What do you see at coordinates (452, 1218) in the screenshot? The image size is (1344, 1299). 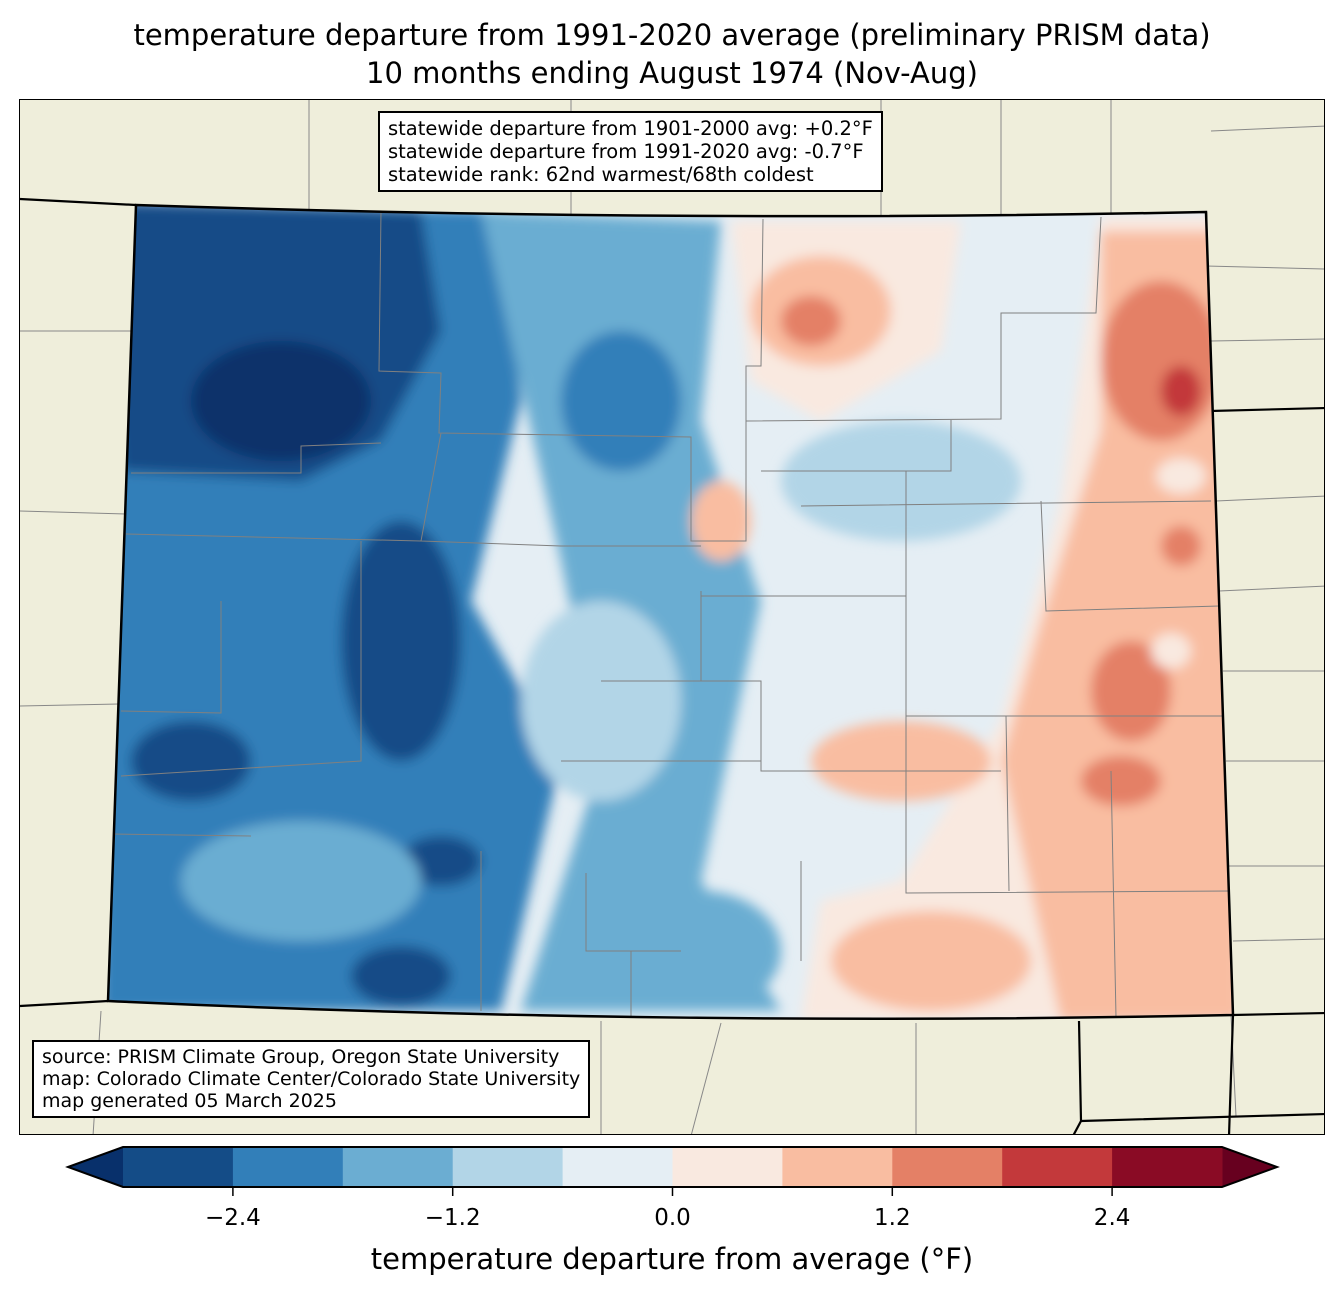 I see `colorbar-tick-label: −1.2` at bounding box center [452, 1218].